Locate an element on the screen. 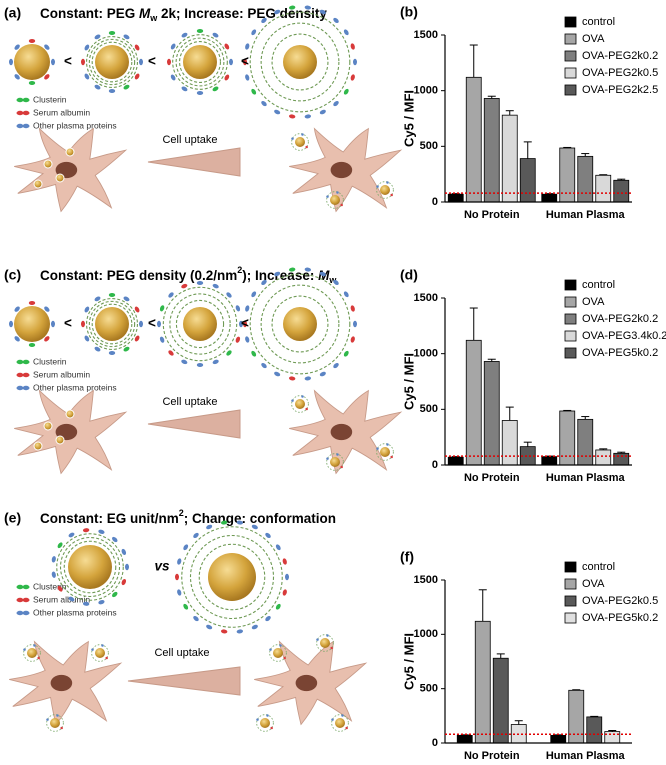 The height and width of the screenshot is (765, 666). legend-label: OVA-PEG2k0.2 is located at coordinates (620, 56).